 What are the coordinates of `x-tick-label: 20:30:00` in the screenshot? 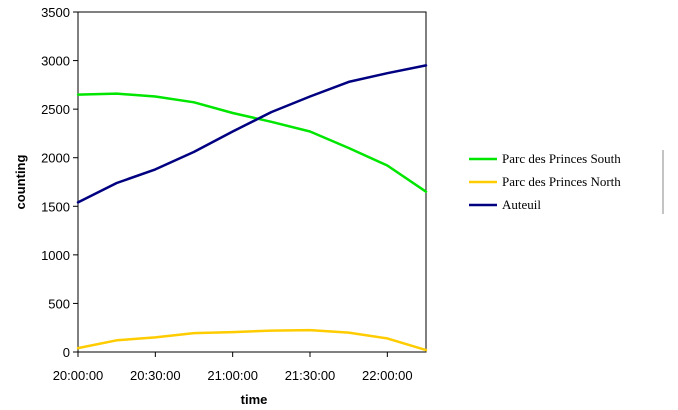 It's located at (155, 375).